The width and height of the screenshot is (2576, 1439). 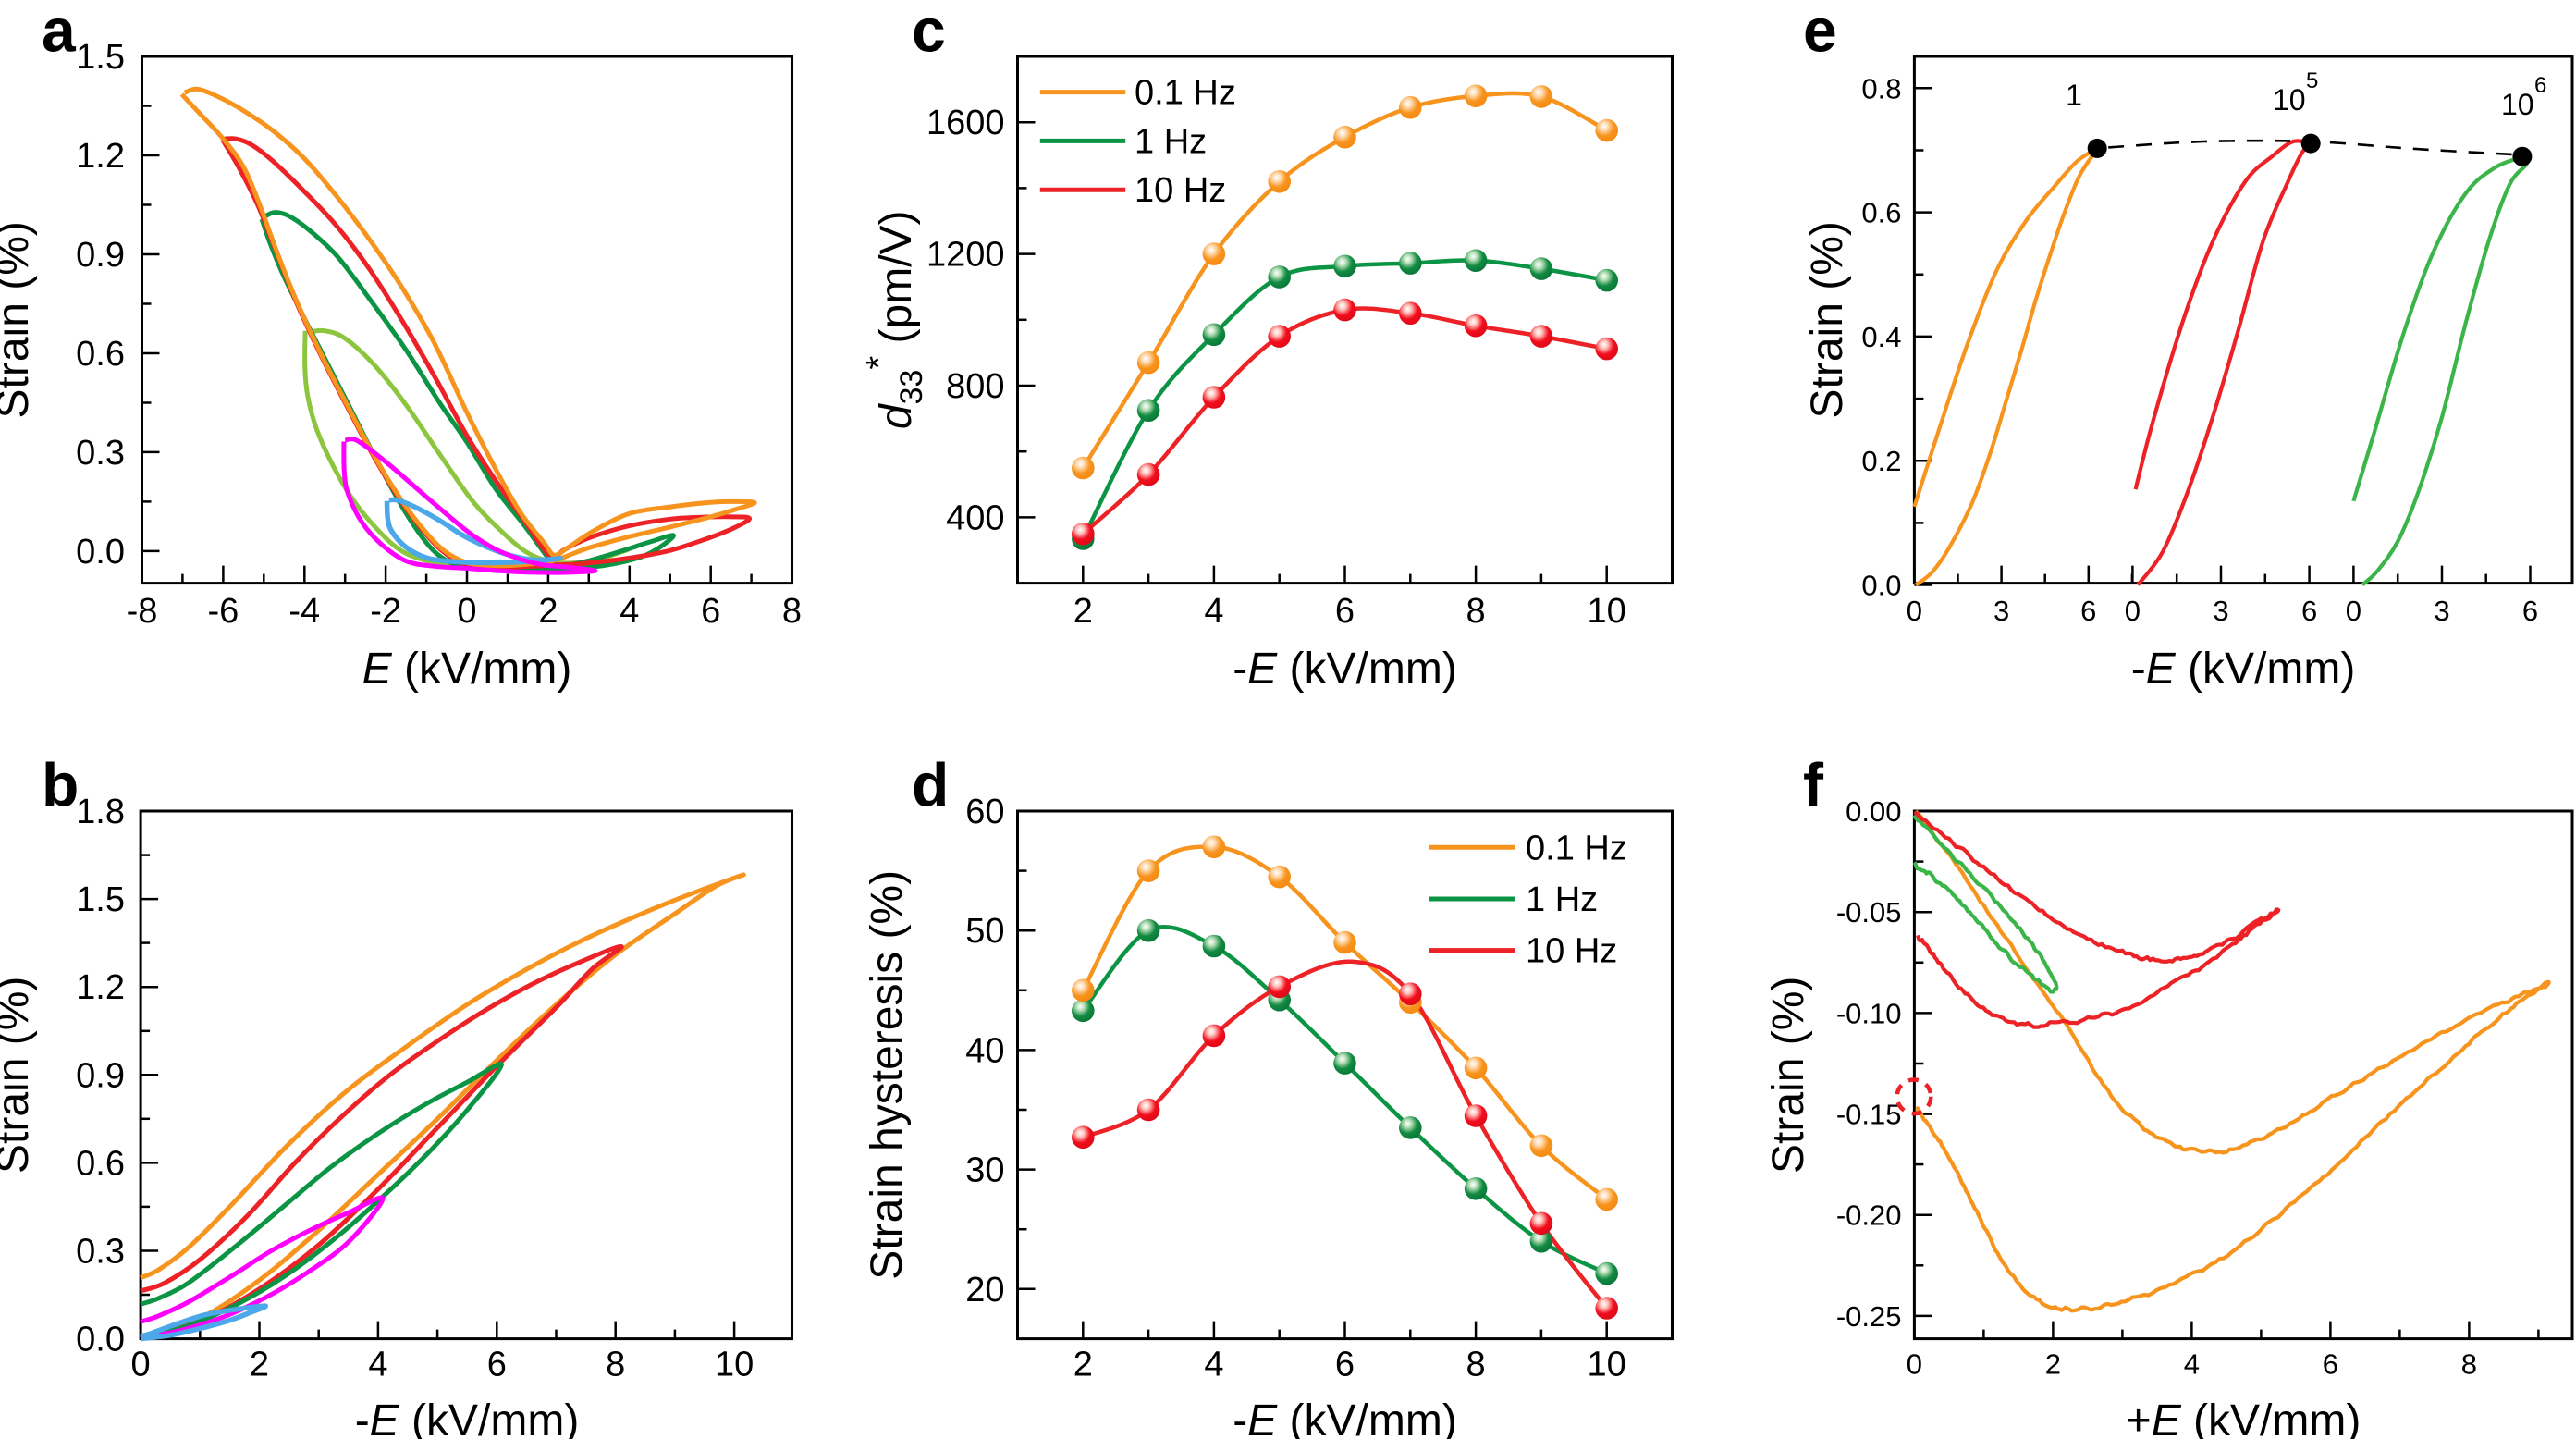 What do you see at coordinates (304, 611) in the screenshot?
I see `svg-text: -4` at bounding box center [304, 611].